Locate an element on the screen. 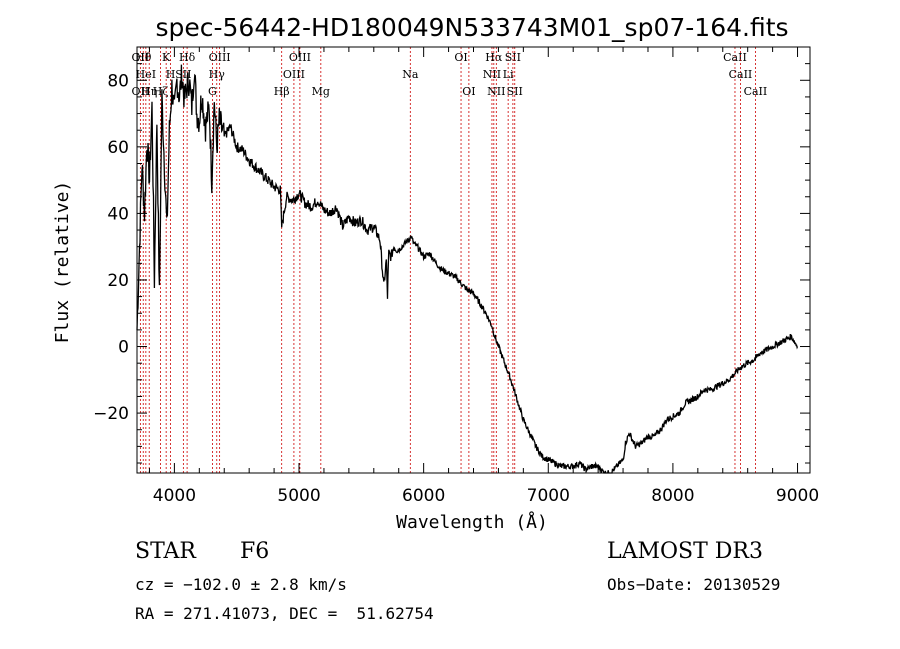 The image size is (900, 649). line-marker-label: Na is located at coordinates (410, 74).